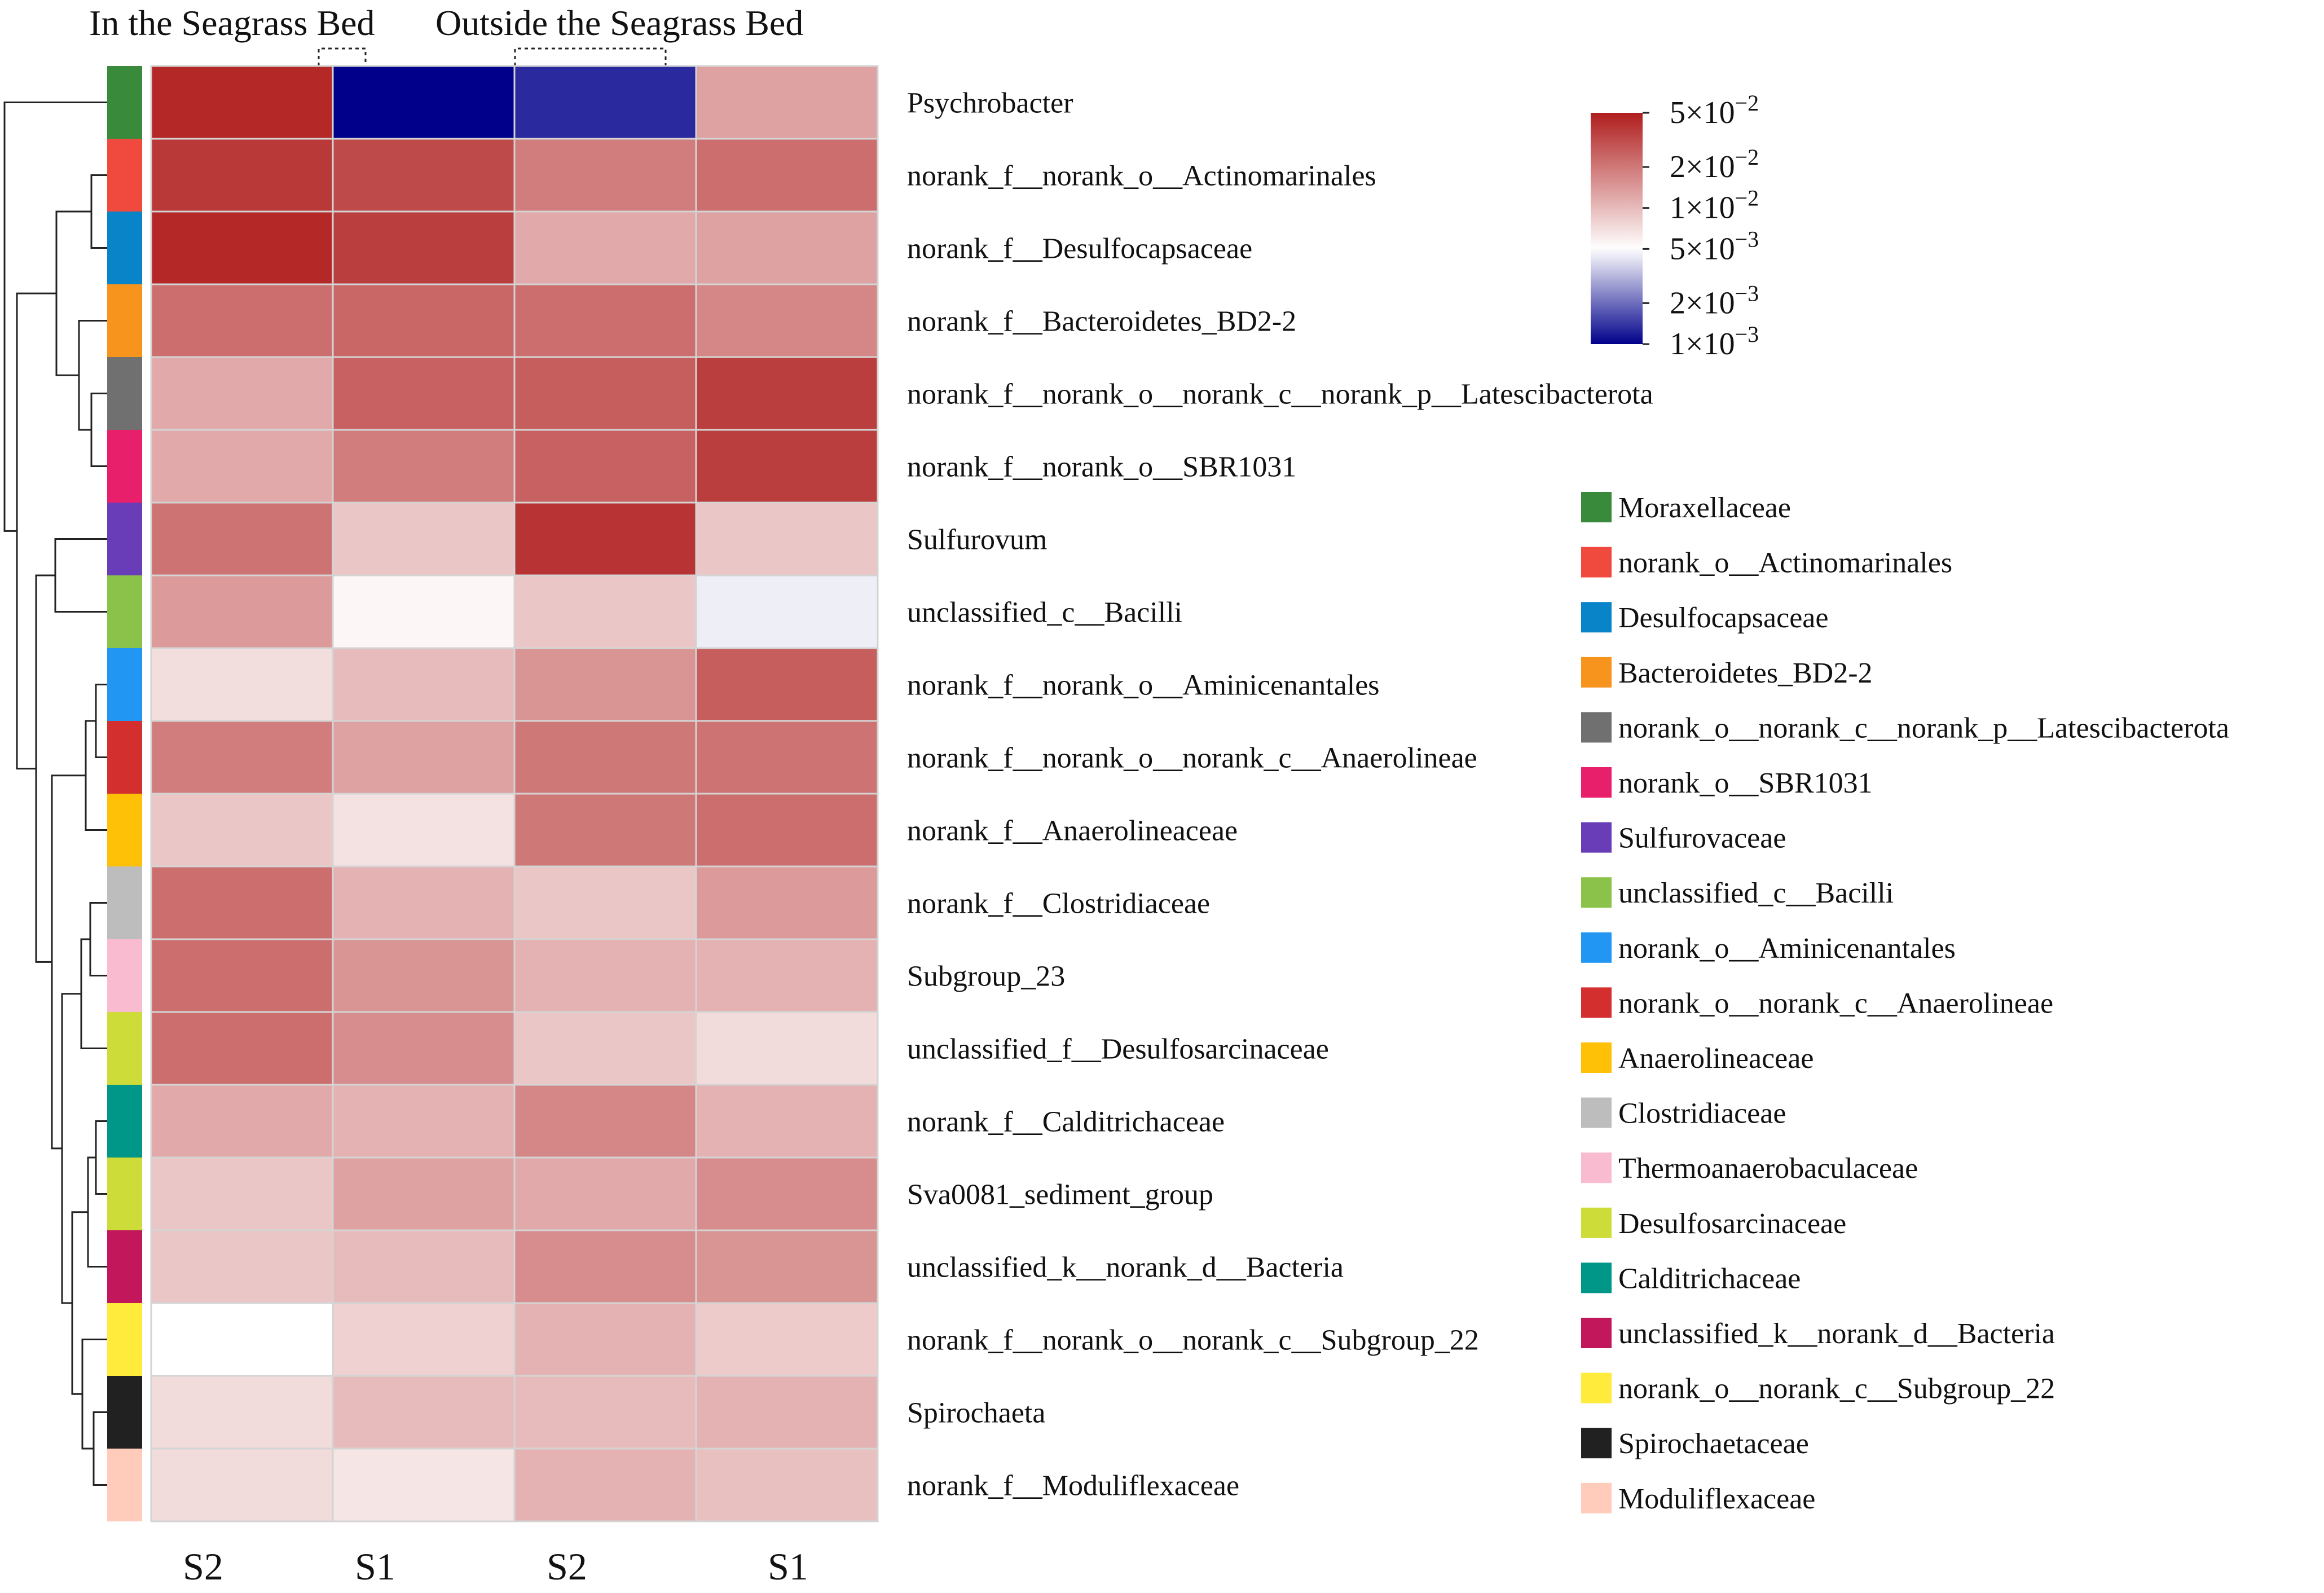 This screenshot has width=2324, height=1593. I want to click on column-cluster-bracket, so click(590, 56).